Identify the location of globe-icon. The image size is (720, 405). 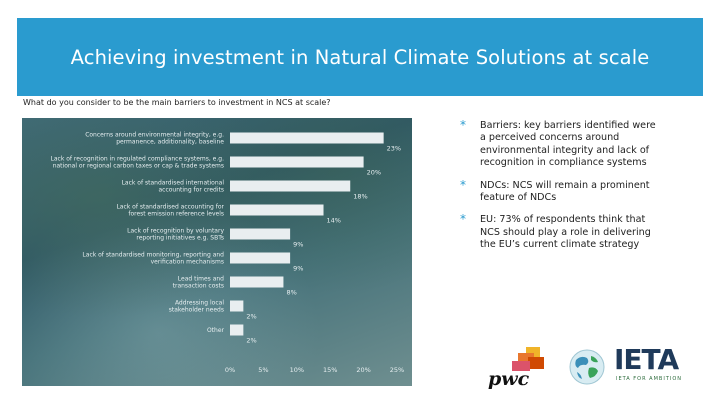
(587, 367).